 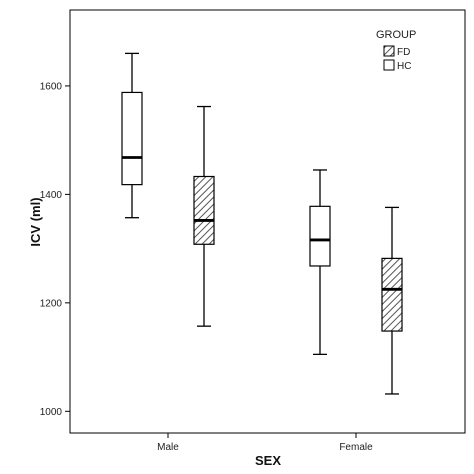 I want to click on legend-swatch-hc, so click(x=389, y=65).